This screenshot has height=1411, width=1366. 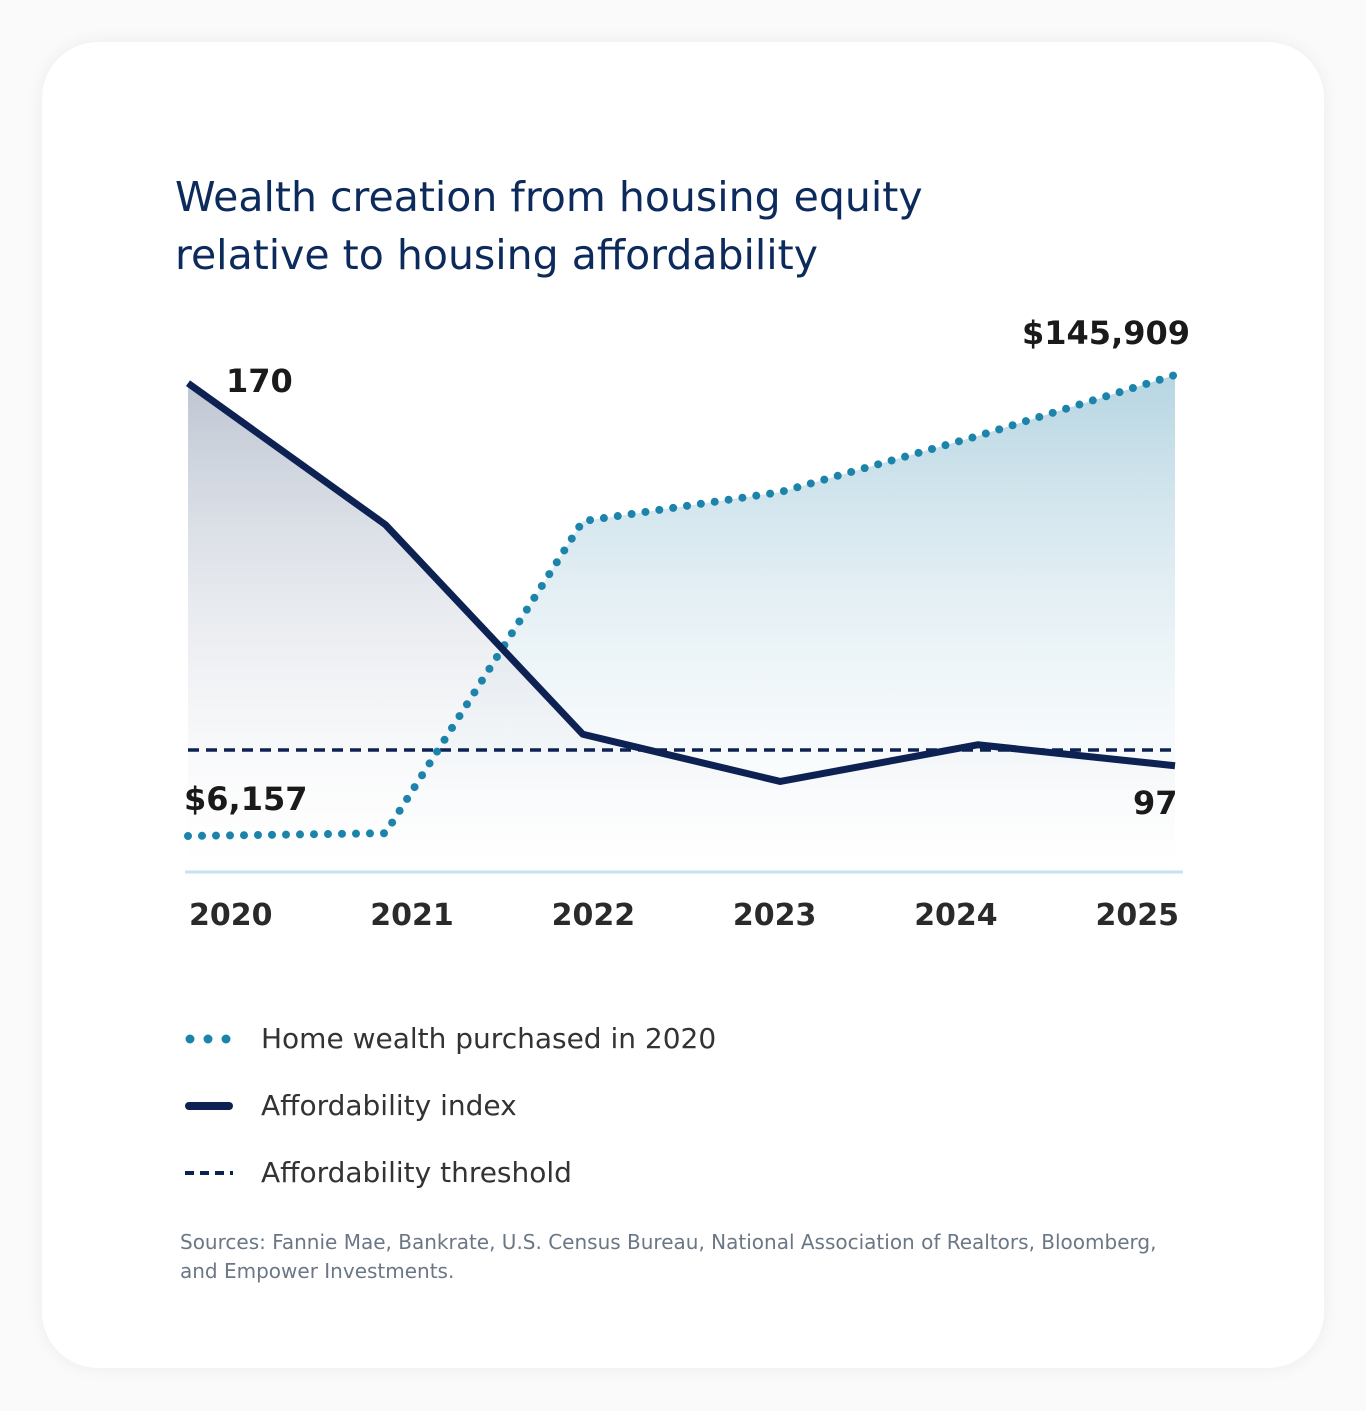 What do you see at coordinates (412, 915) in the screenshot?
I see `x-tick-label: 2021` at bounding box center [412, 915].